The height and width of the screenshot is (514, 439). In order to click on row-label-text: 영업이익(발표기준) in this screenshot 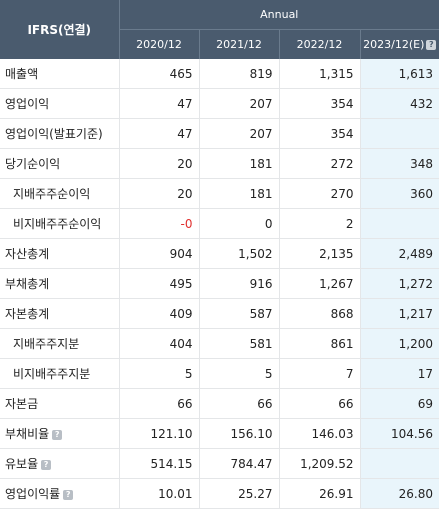, I will do `click(54, 134)`.